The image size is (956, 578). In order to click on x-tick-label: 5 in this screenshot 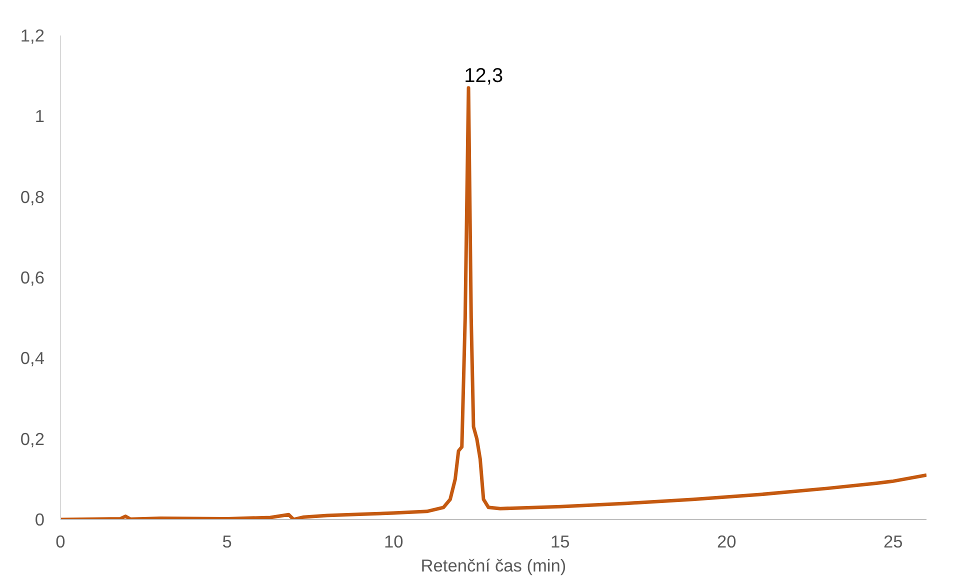, I will do `click(227, 542)`.